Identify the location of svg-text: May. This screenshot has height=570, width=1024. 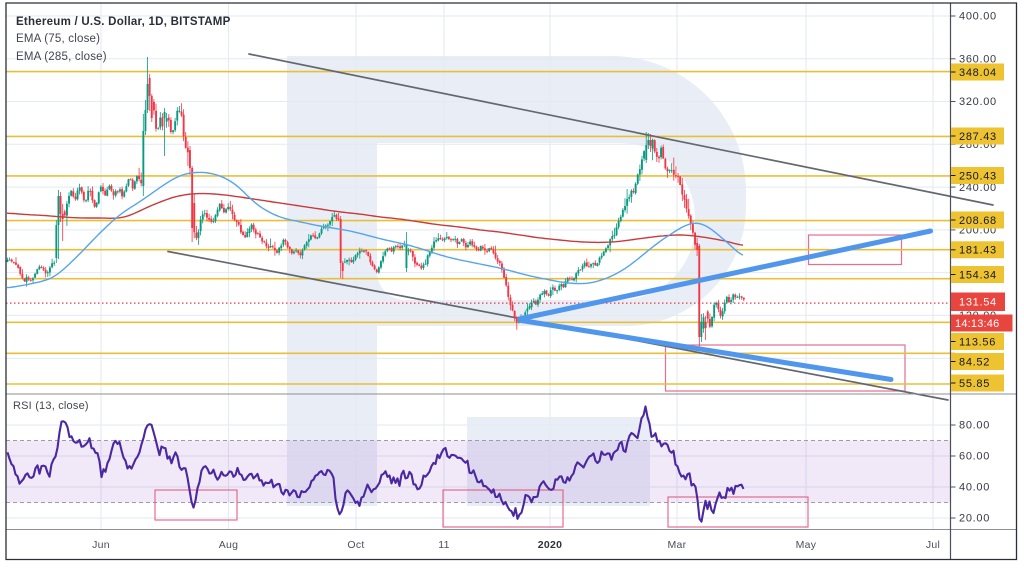
(806, 545).